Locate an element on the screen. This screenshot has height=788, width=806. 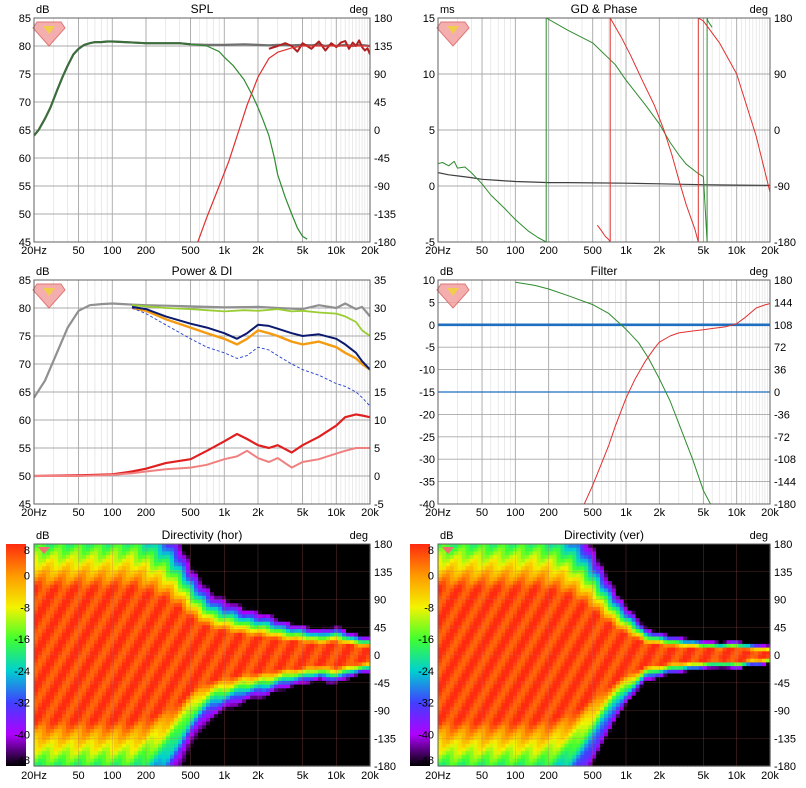
y2-tick-label: -72 is located at coordinates (782, 438).